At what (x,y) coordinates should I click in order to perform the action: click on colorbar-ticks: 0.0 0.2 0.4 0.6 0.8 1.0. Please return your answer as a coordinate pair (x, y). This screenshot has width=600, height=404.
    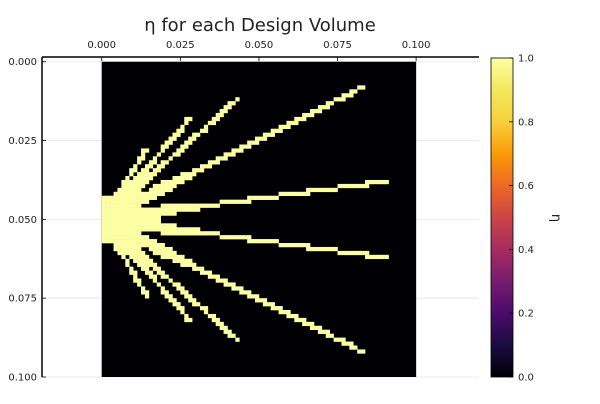
    Looking at the image, I should click on (521, 219).